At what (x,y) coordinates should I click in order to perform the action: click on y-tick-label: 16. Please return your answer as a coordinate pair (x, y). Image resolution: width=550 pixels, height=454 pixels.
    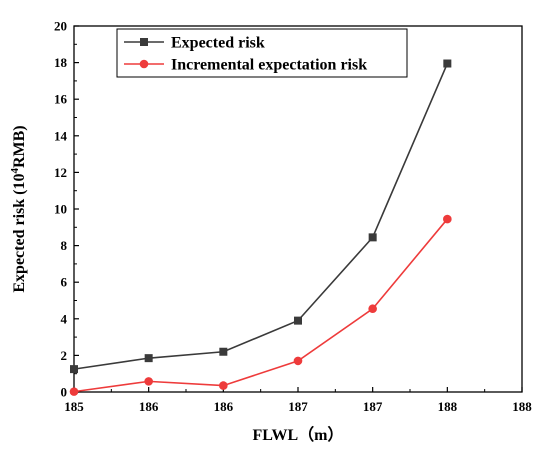
    Looking at the image, I should click on (61, 99).